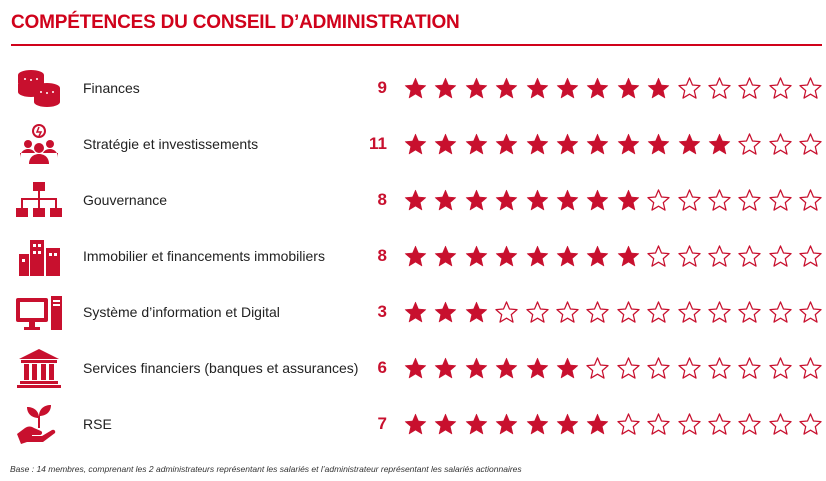  What do you see at coordinates (39, 312) in the screenshot?
I see `computer-icon` at bounding box center [39, 312].